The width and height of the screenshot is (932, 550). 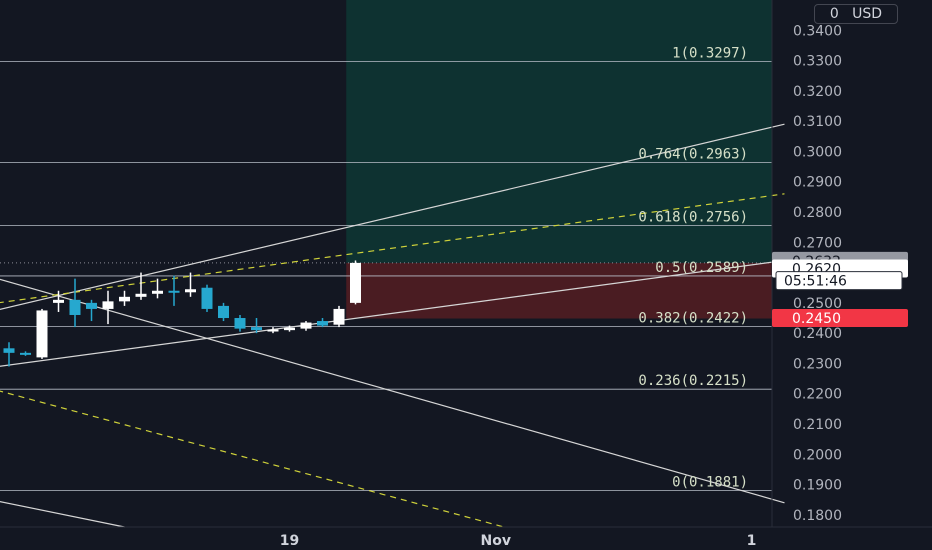 I want to click on y-tick-label-16: 0.1800, so click(x=817, y=516).